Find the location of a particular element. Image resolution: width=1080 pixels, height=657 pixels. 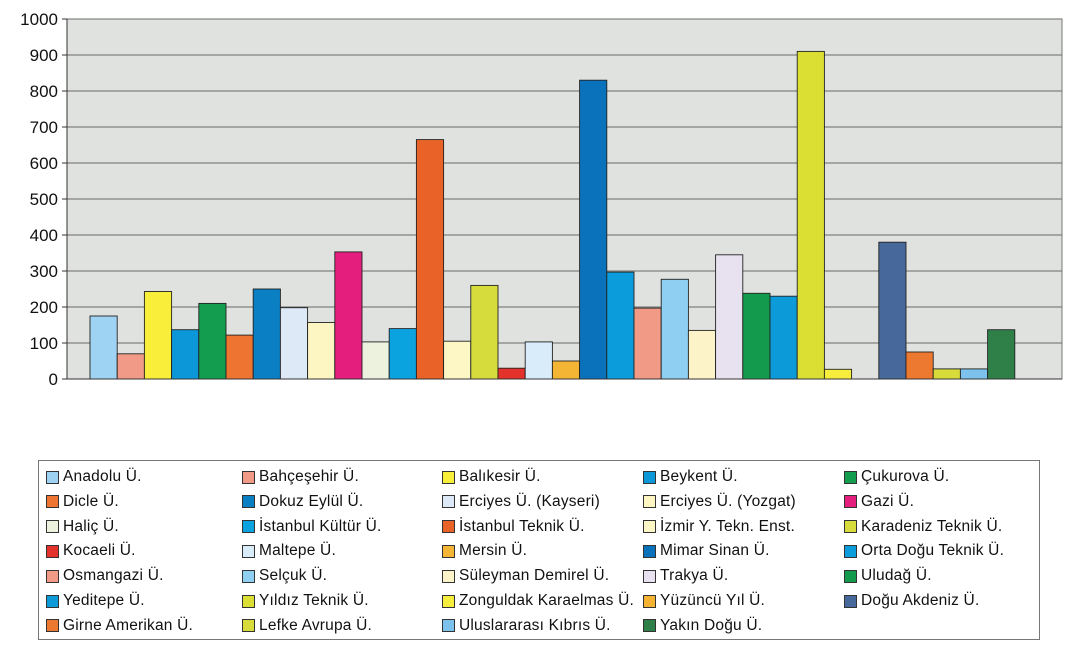

legend-item: Balıkesir Ü. is located at coordinates (491, 477).